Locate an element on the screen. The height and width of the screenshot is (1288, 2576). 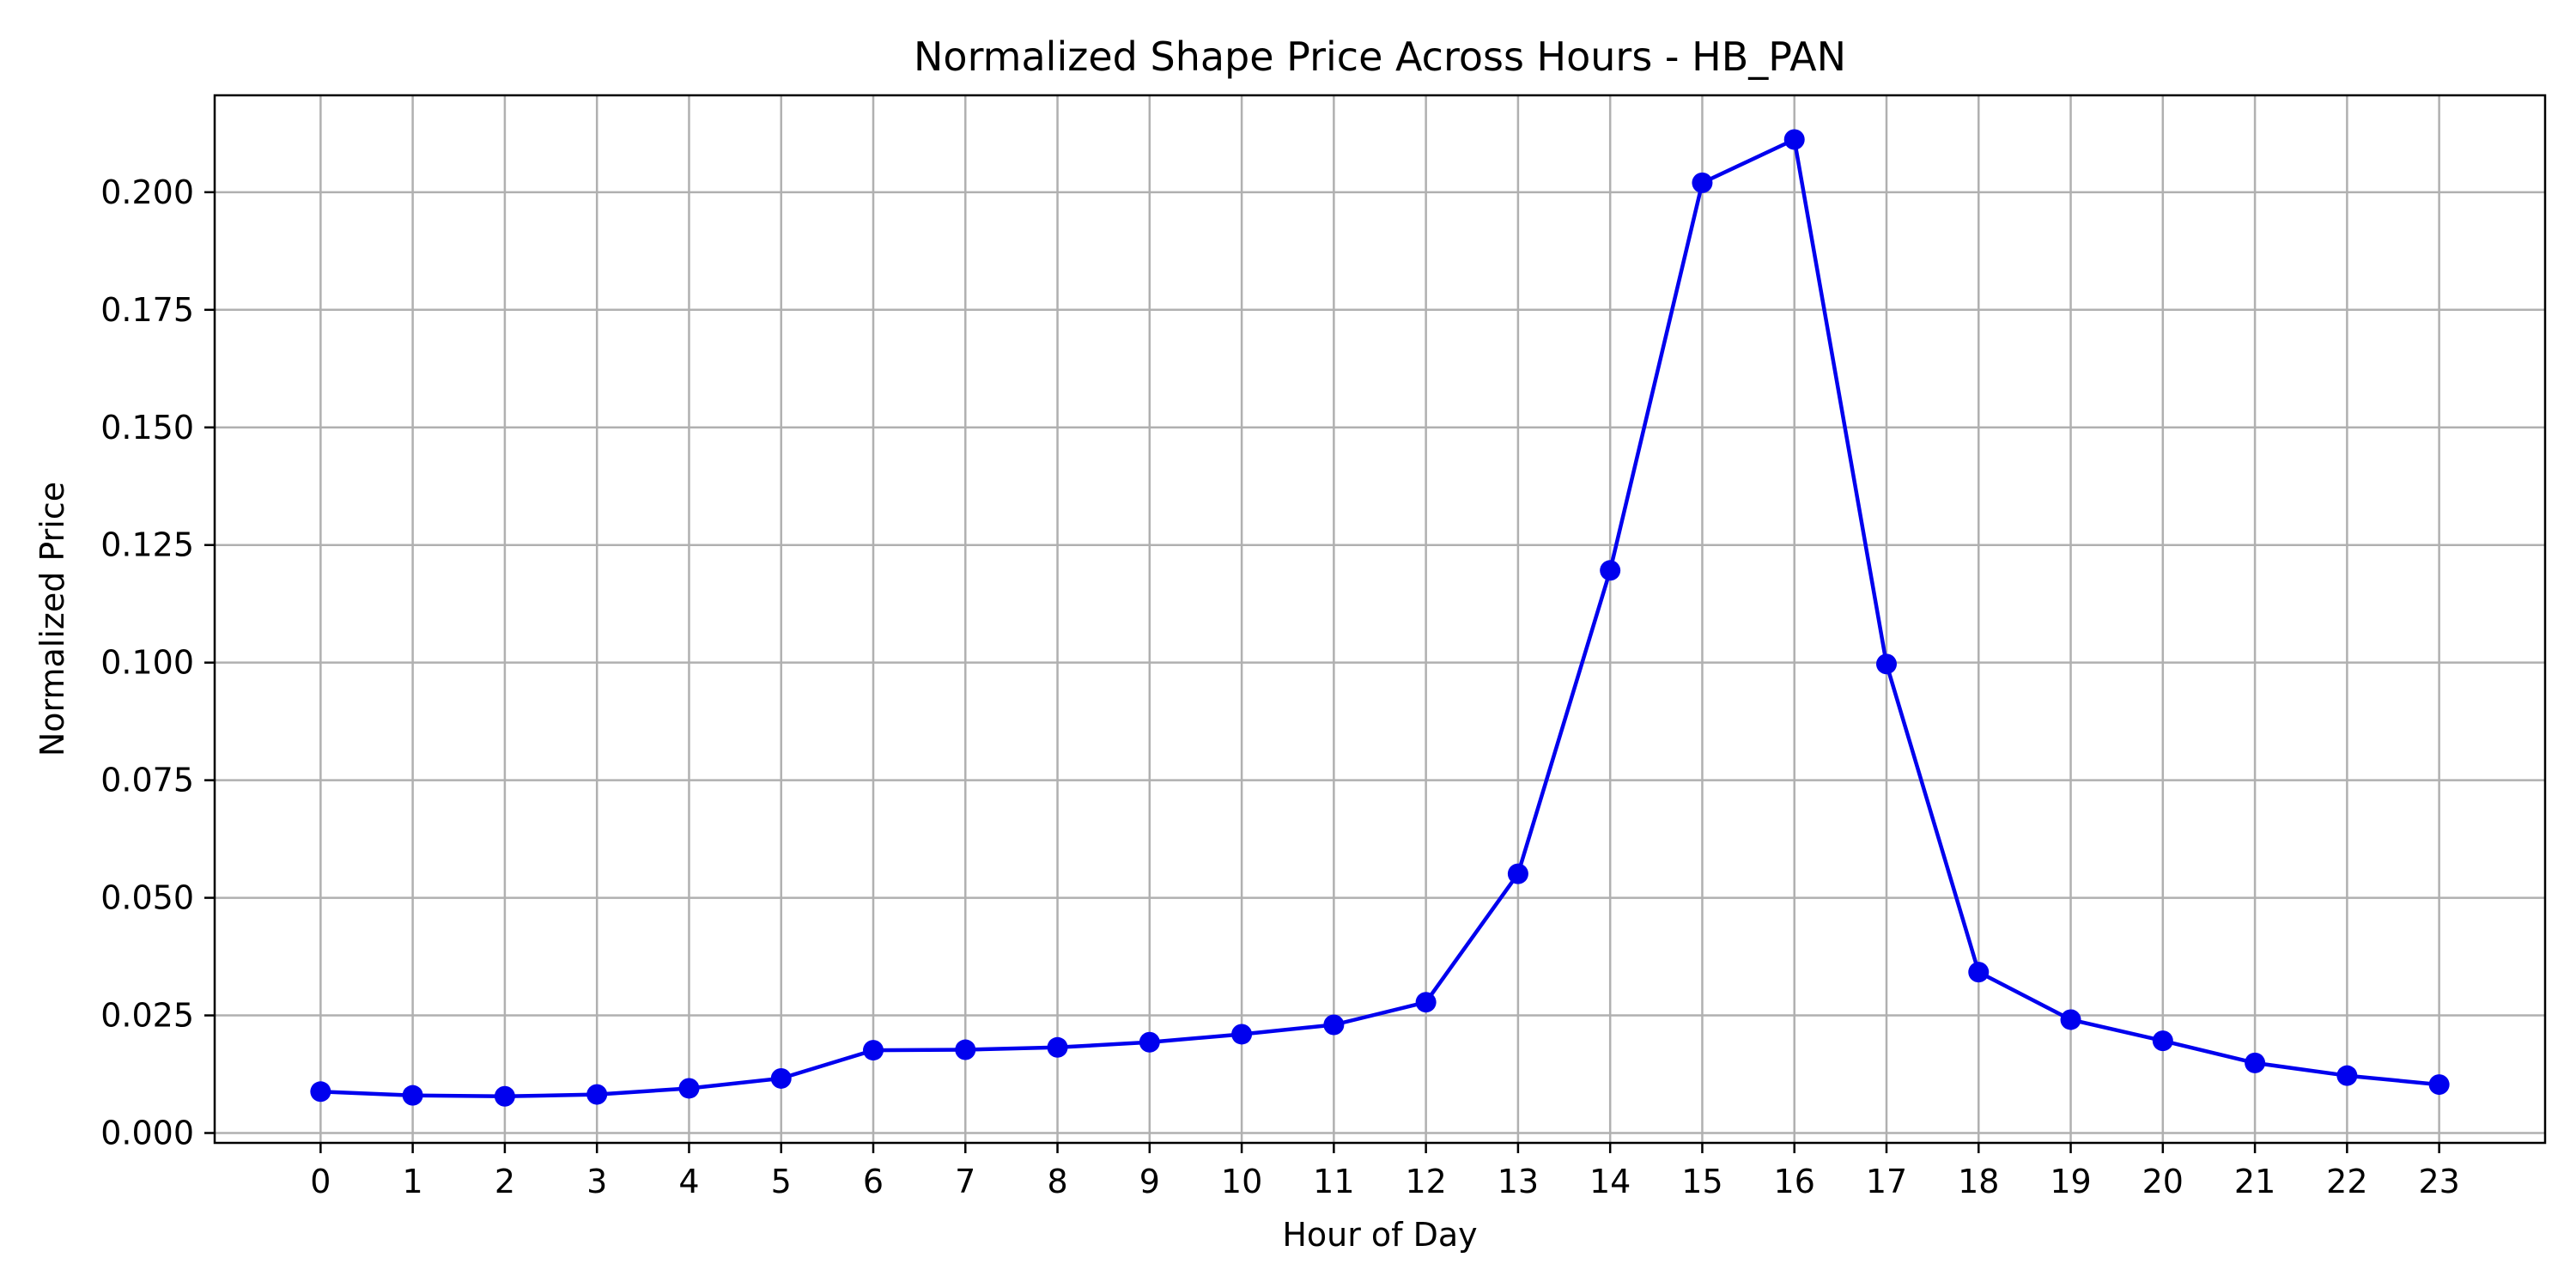
x-axis-label: Hour of Day is located at coordinates (1379, 1235).